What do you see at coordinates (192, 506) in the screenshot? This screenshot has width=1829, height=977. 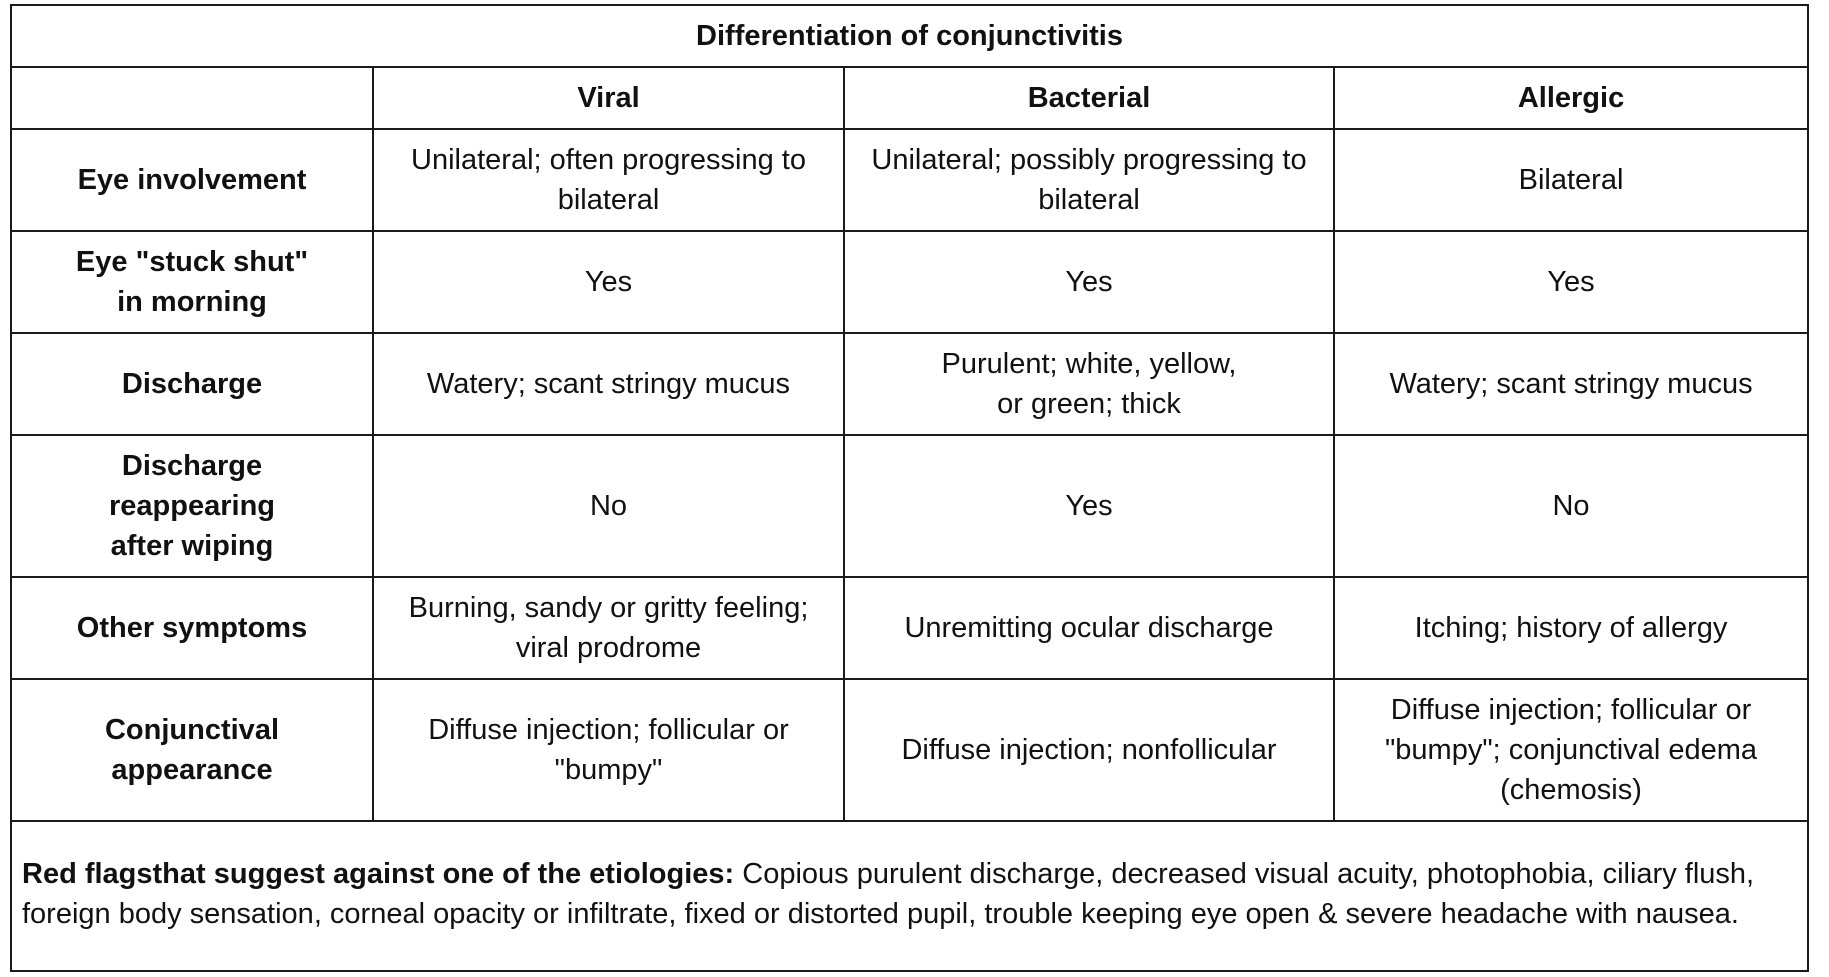 I see `row-label-discharge-reappearing: Discharge reappearing after wiping` at bounding box center [192, 506].